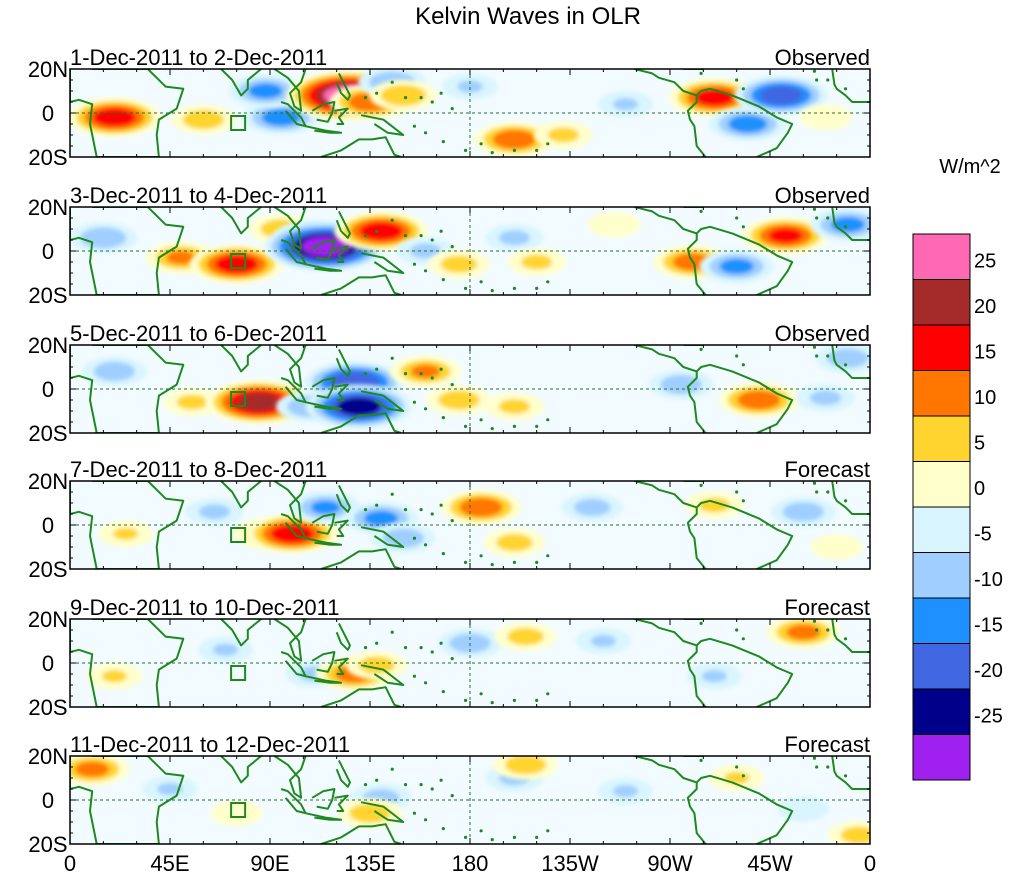  I want to click on x-tick-label: 90E, so click(269, 863).